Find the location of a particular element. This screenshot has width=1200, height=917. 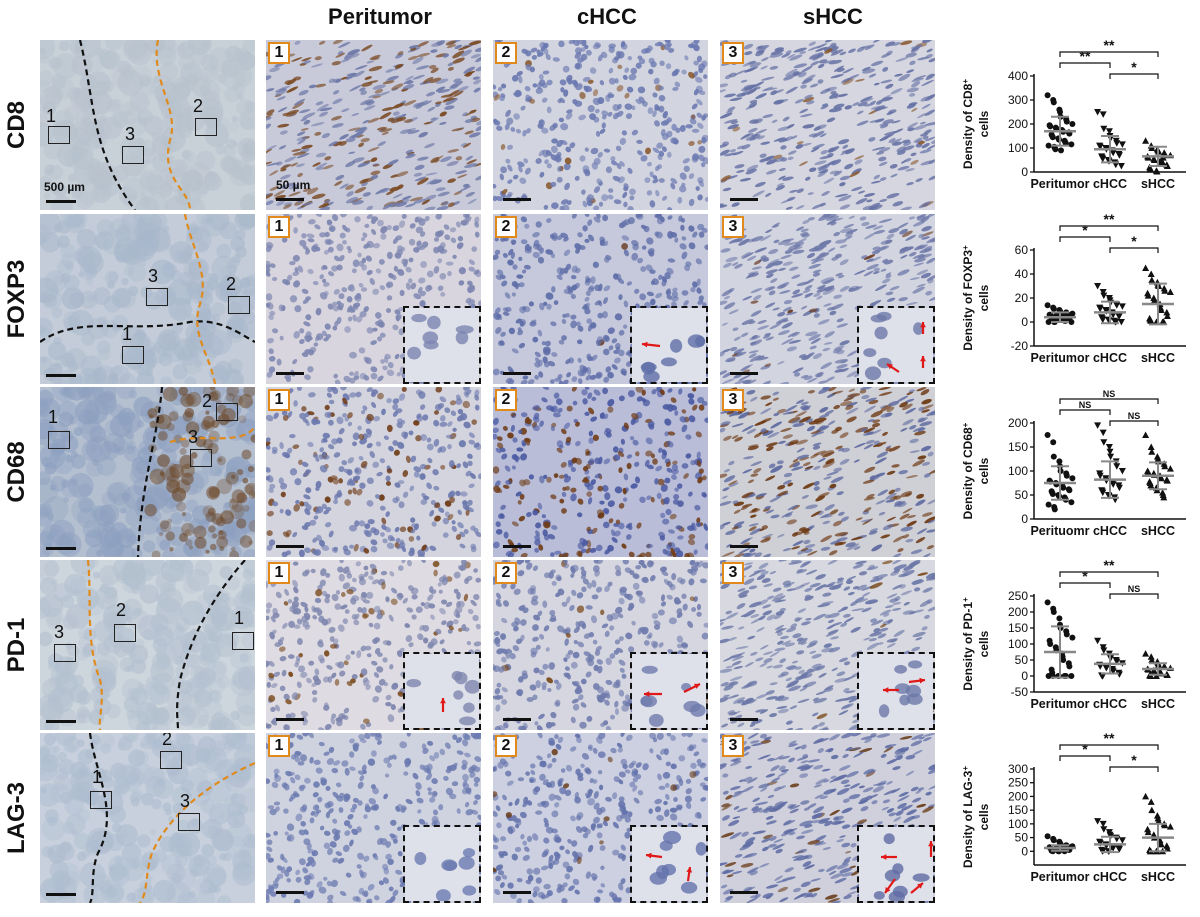

column-header-chcc: cHCC is located at coordinates (607, 16).